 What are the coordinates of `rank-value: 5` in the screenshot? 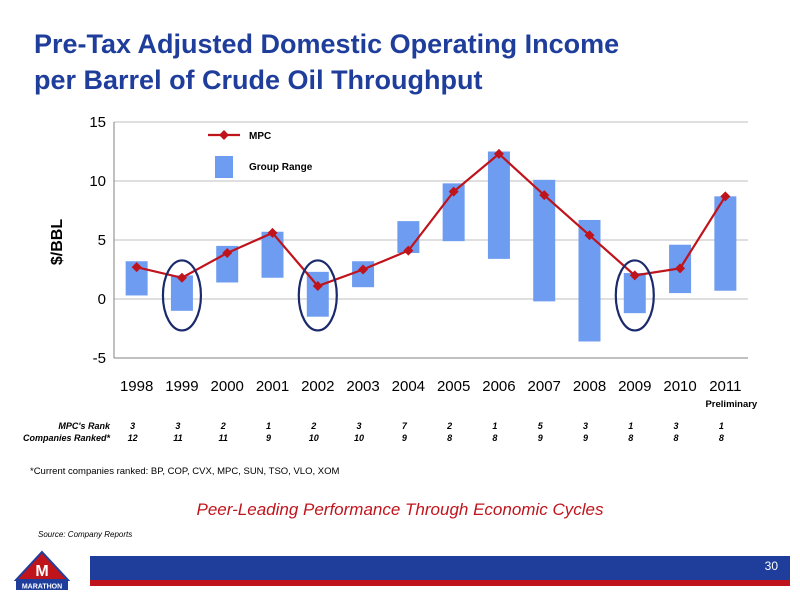 It's located at (540, 426).